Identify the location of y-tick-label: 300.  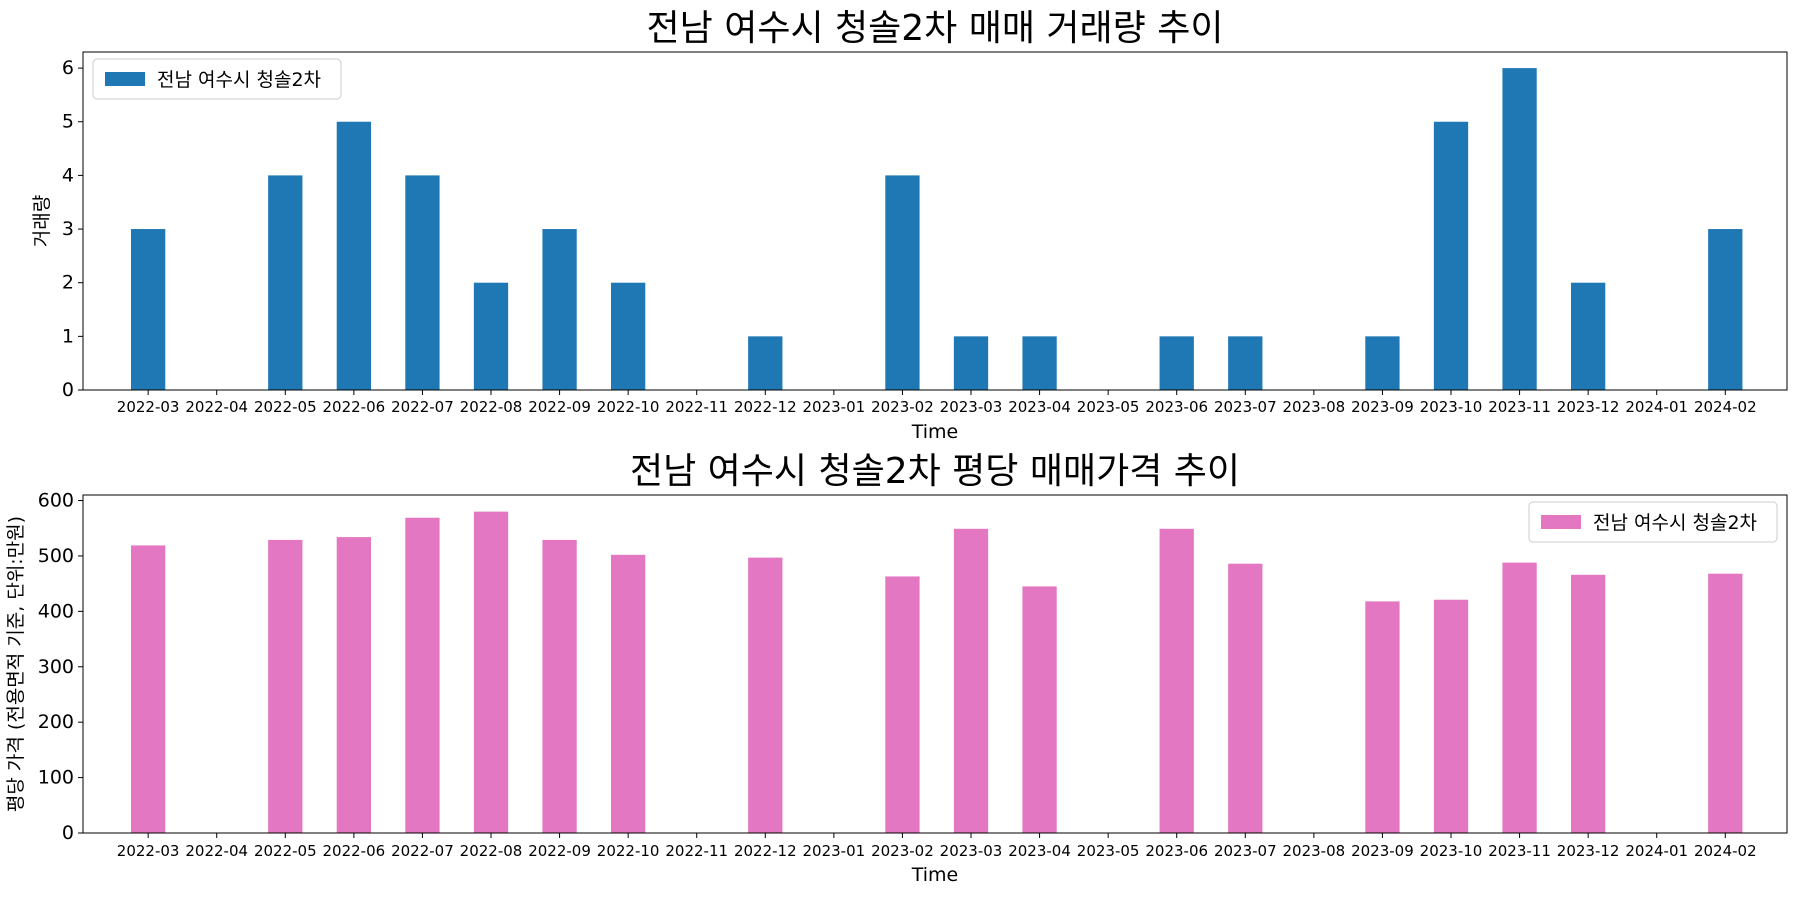
(56, 667).